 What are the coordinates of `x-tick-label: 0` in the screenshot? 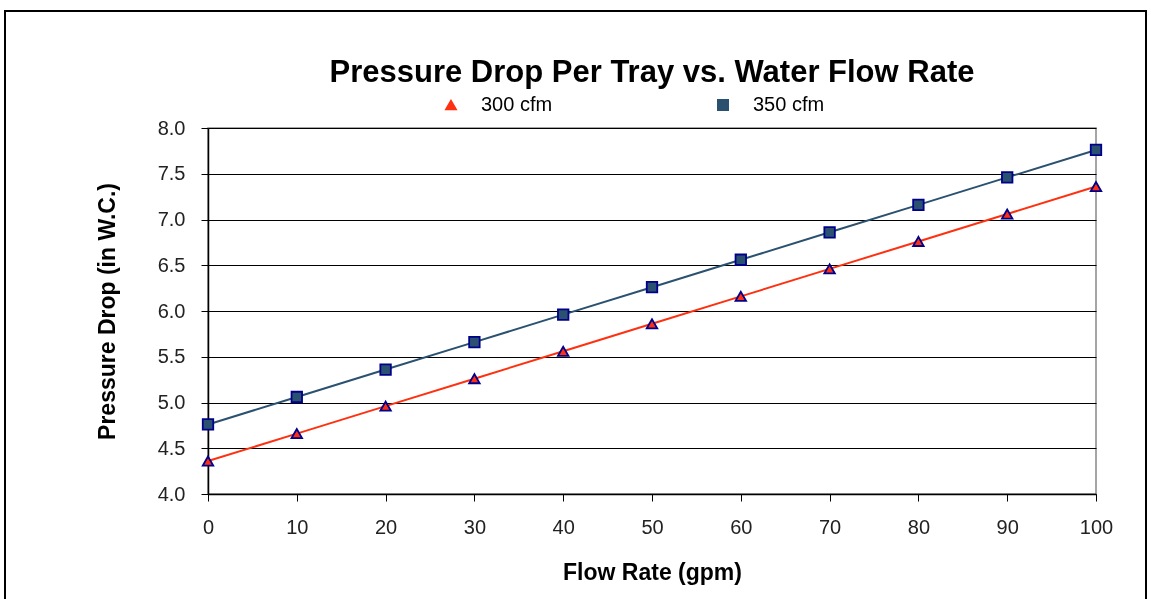 It's located at (208, 526).